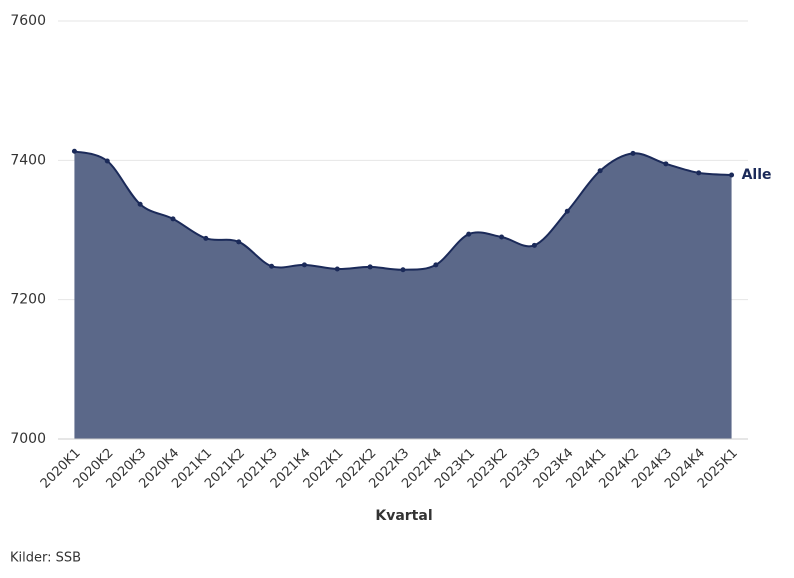 The width and height of the screenshot is (794, 578). Describe the element at coordinates (757, 175) in the screenshot. I see `series-label: Alle` at that location.